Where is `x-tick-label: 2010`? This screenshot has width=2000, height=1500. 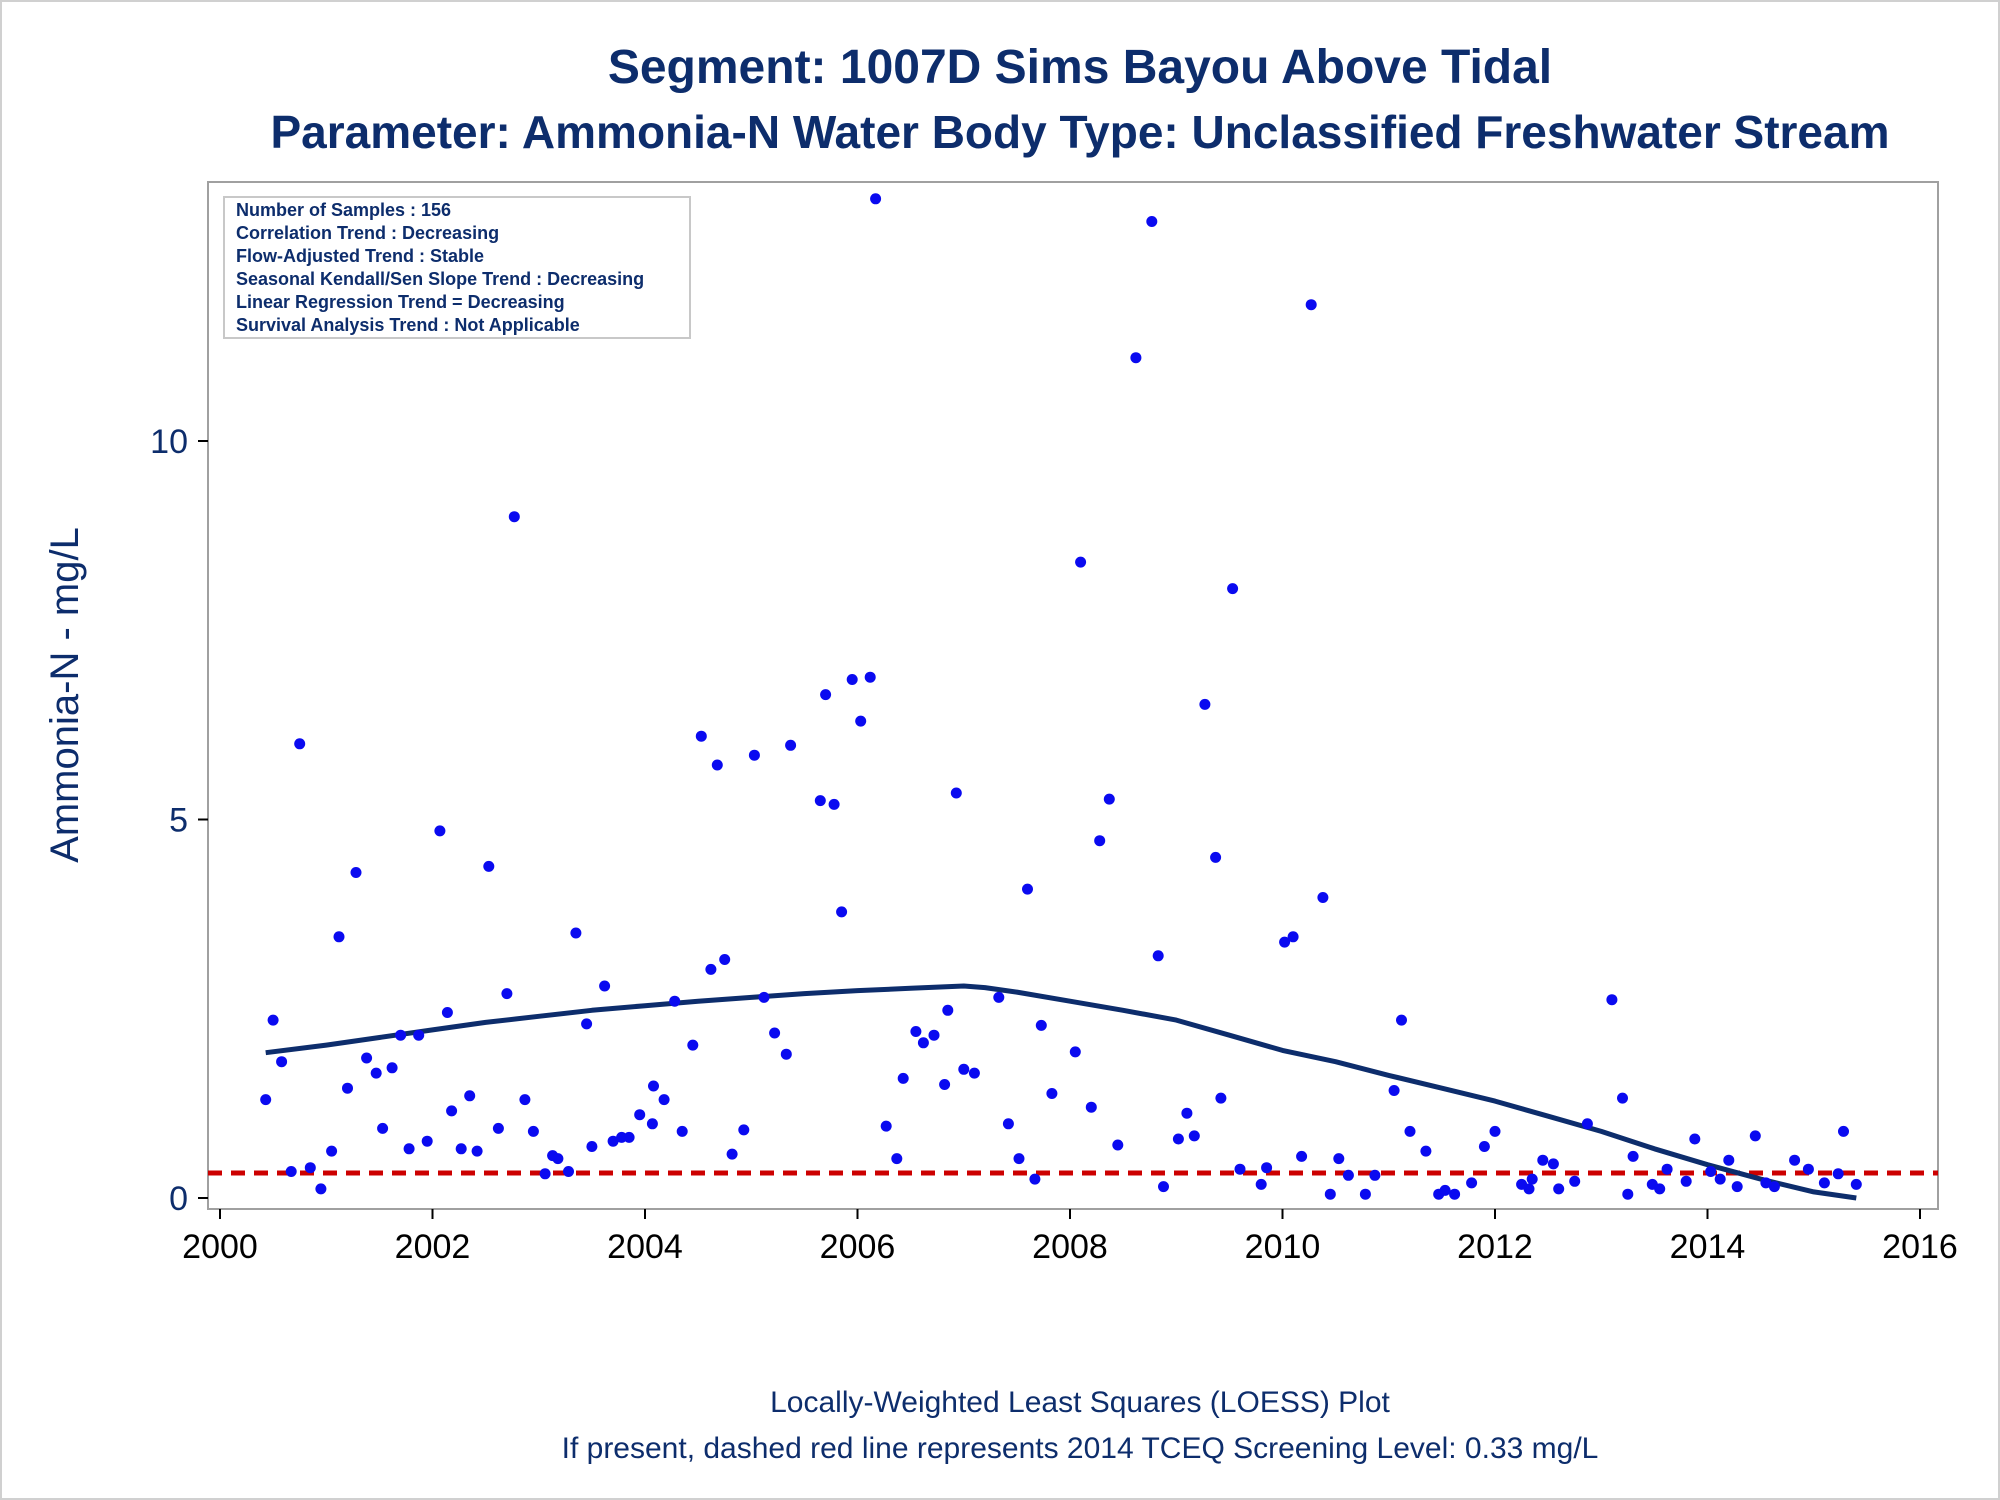 x-tick-label: 2010 is located at coordinates (1283, 1247).